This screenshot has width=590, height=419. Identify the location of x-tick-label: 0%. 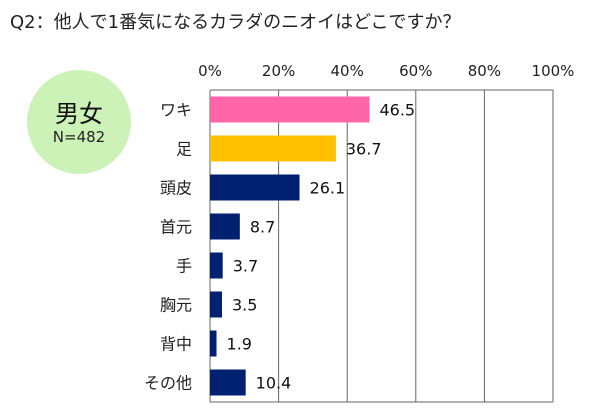
(210, 71).